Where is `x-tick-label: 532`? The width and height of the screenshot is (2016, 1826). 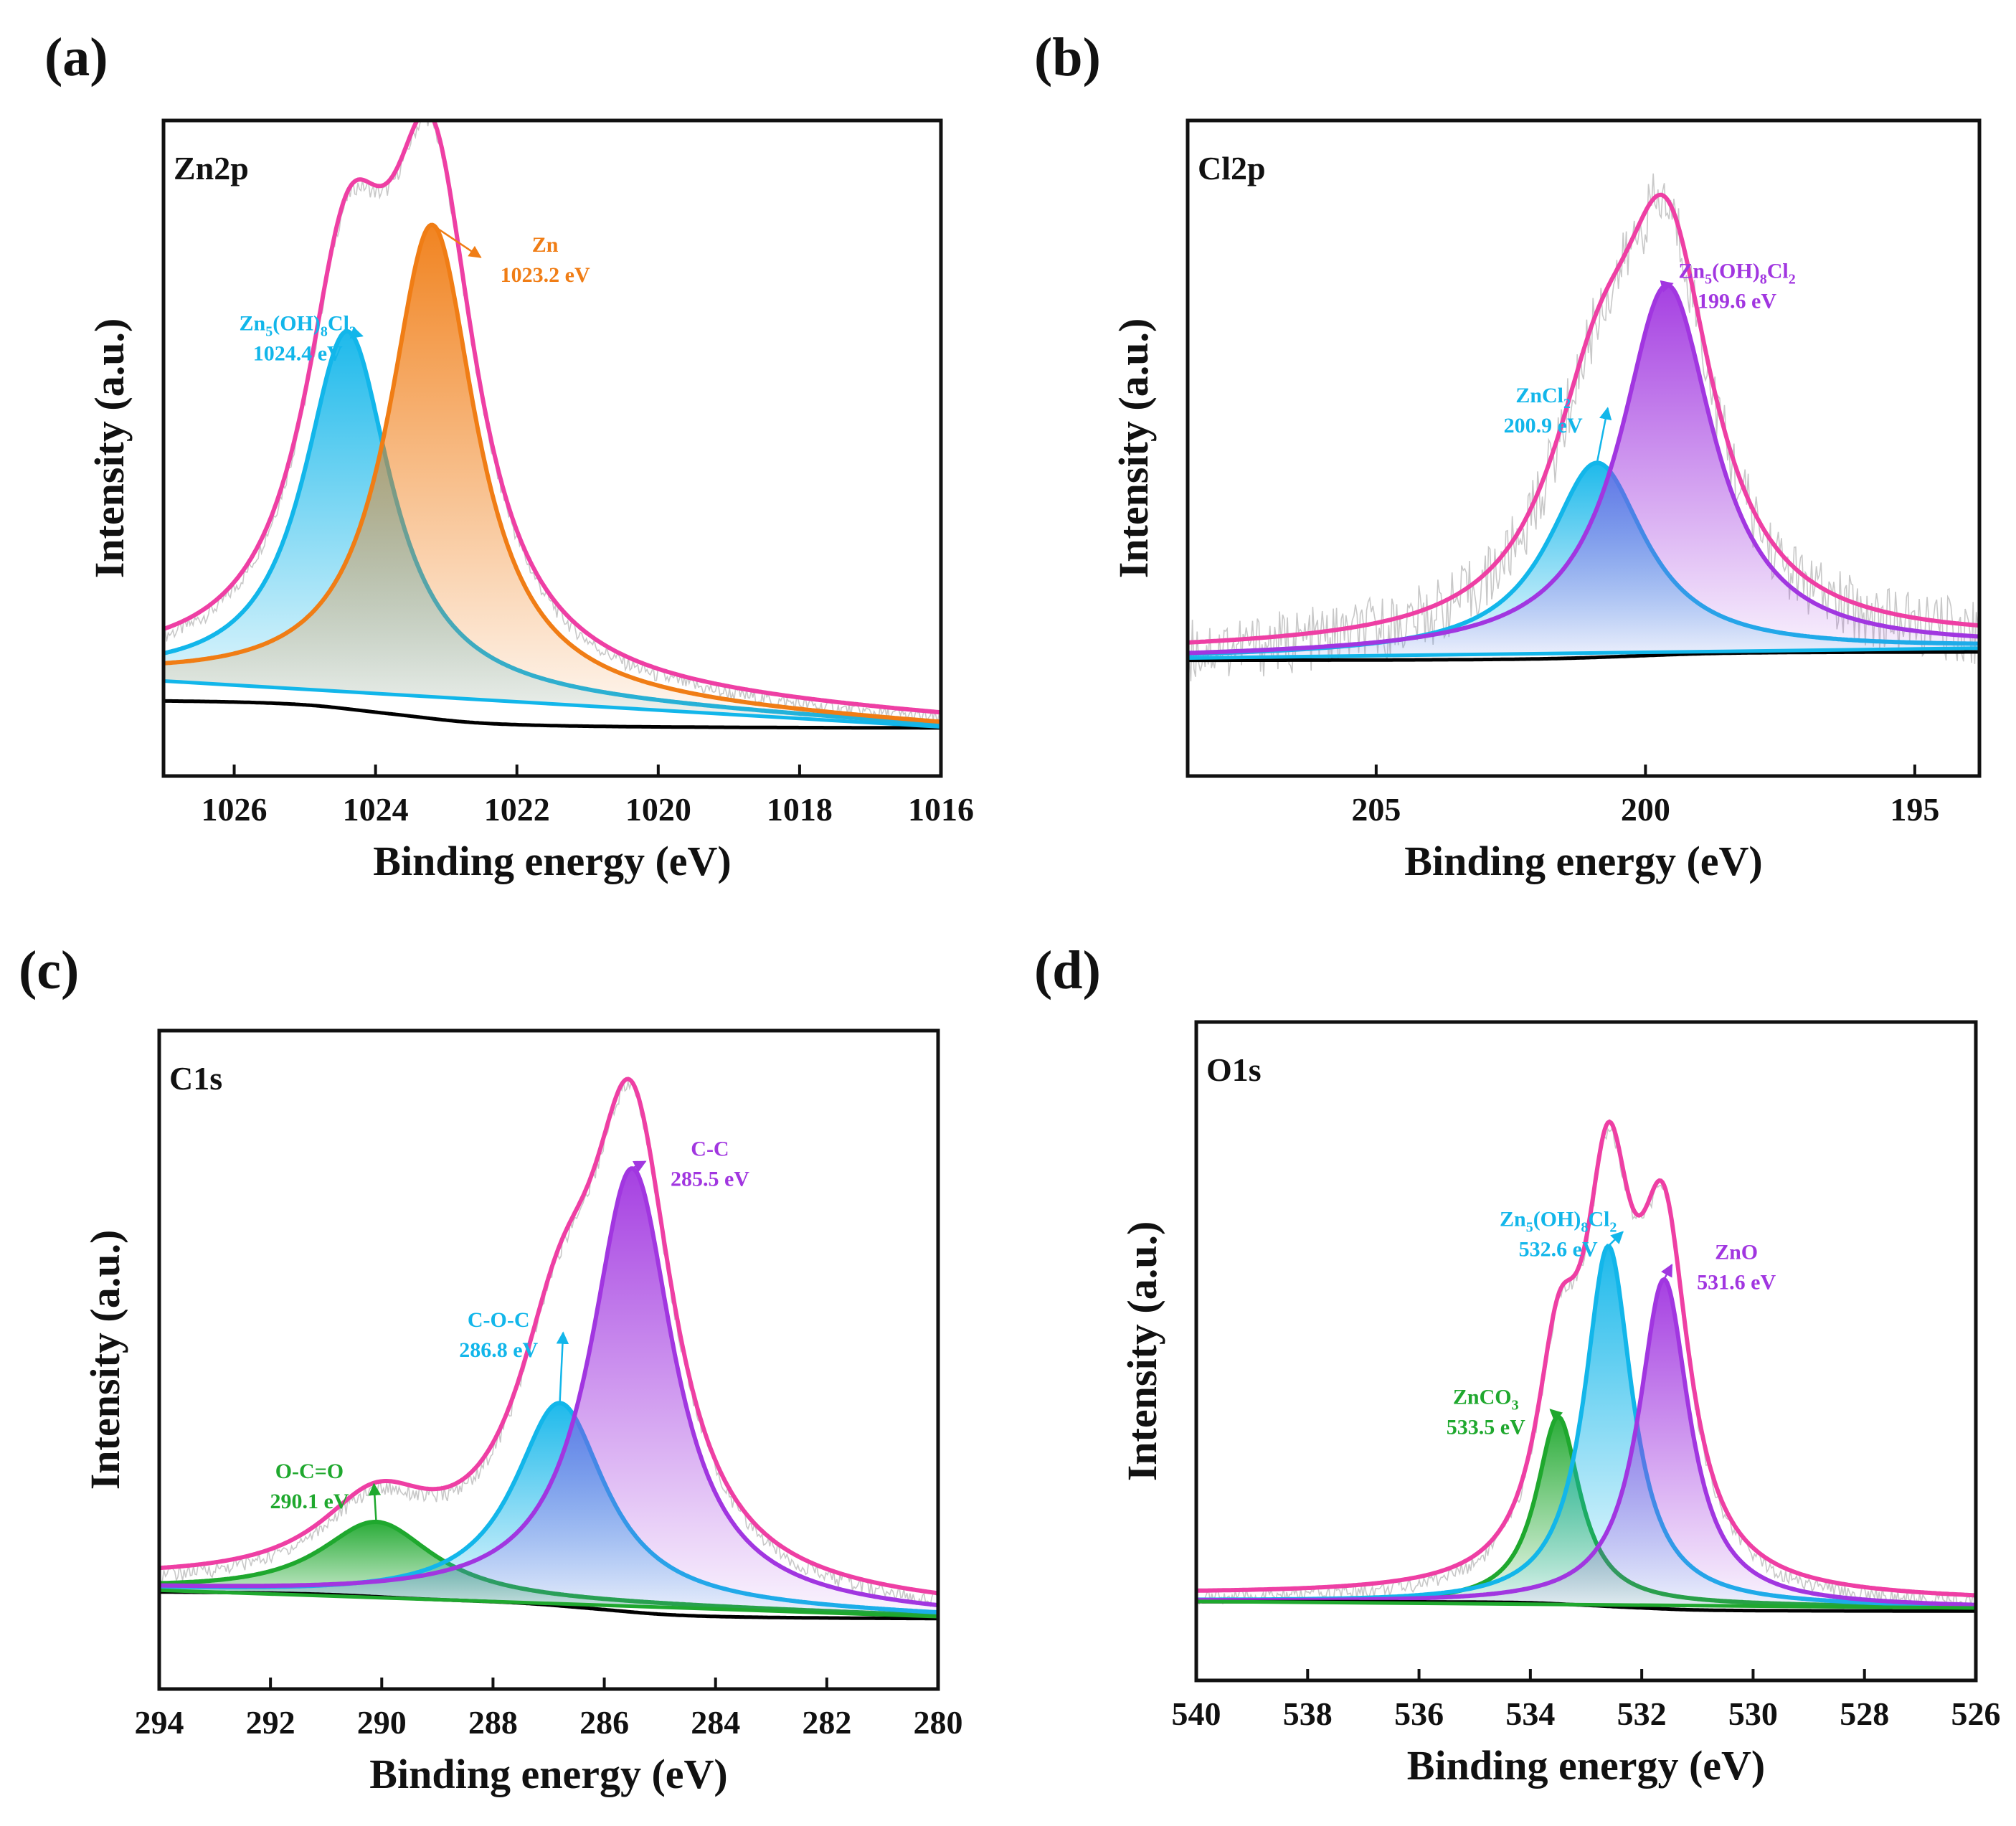 x-tick-label: 532 is located at coordinates (1642, 1713).